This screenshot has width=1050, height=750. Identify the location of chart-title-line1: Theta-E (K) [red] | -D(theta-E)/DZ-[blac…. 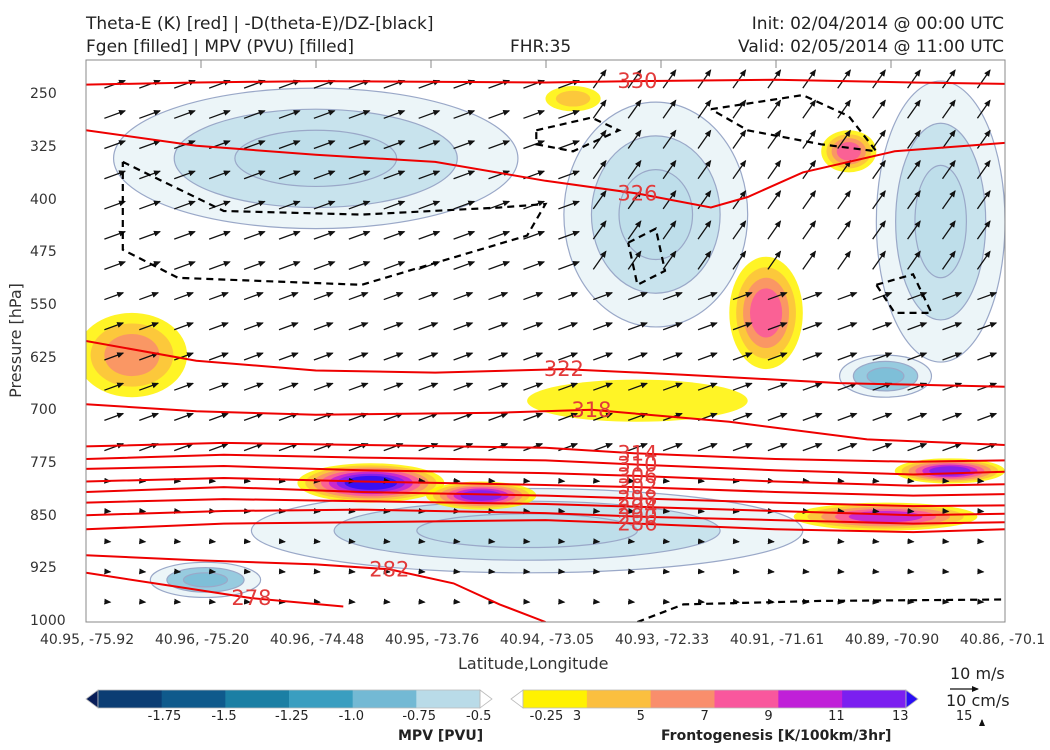
(260, 24).